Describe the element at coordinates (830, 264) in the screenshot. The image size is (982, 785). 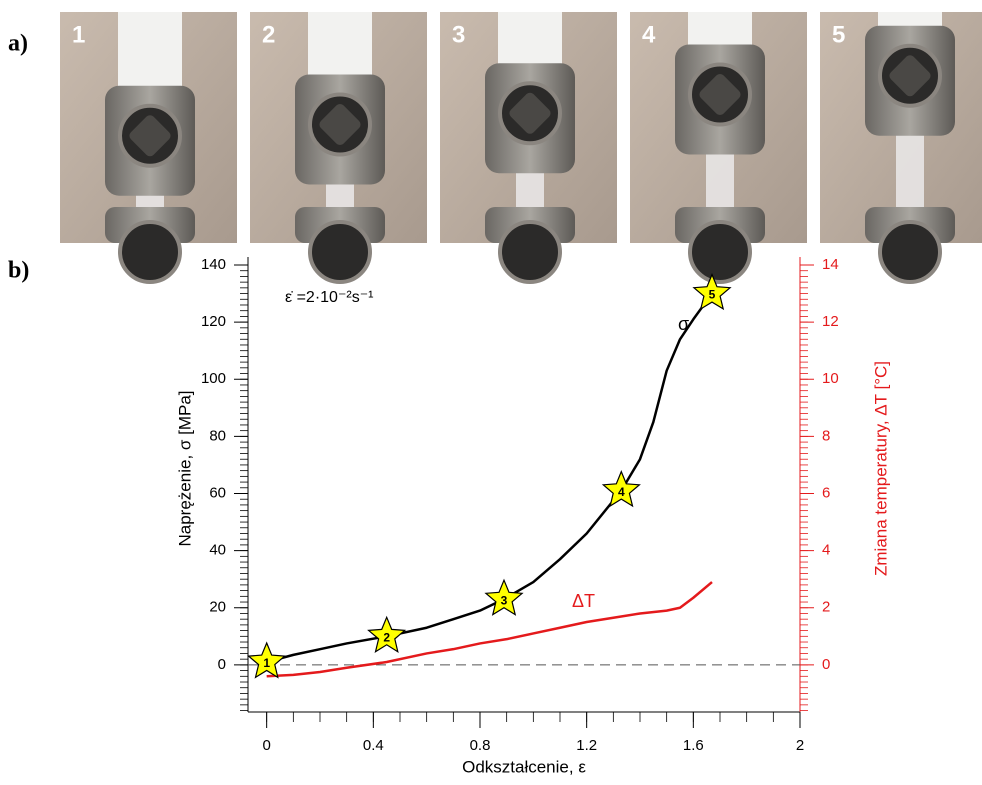
I see `y2-tick-label: 14` at that location.